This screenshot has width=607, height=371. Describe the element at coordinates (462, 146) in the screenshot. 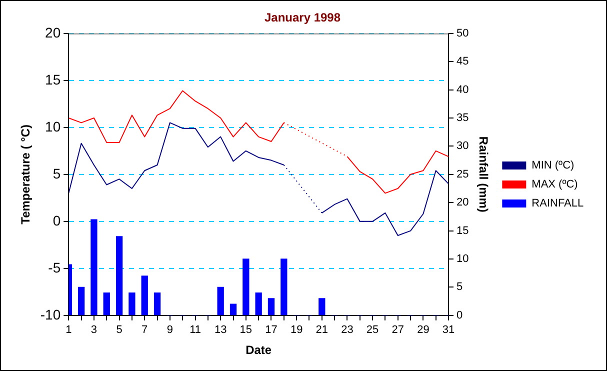

I see `y2-tick-label: 30` at that location.